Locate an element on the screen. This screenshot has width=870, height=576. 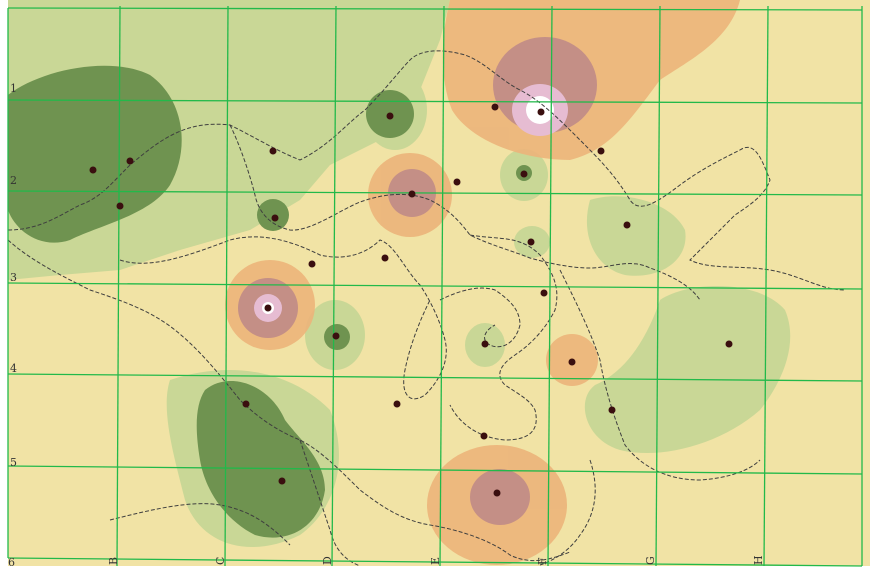
row-label-3: 3 is located at coordinates (13, 277).